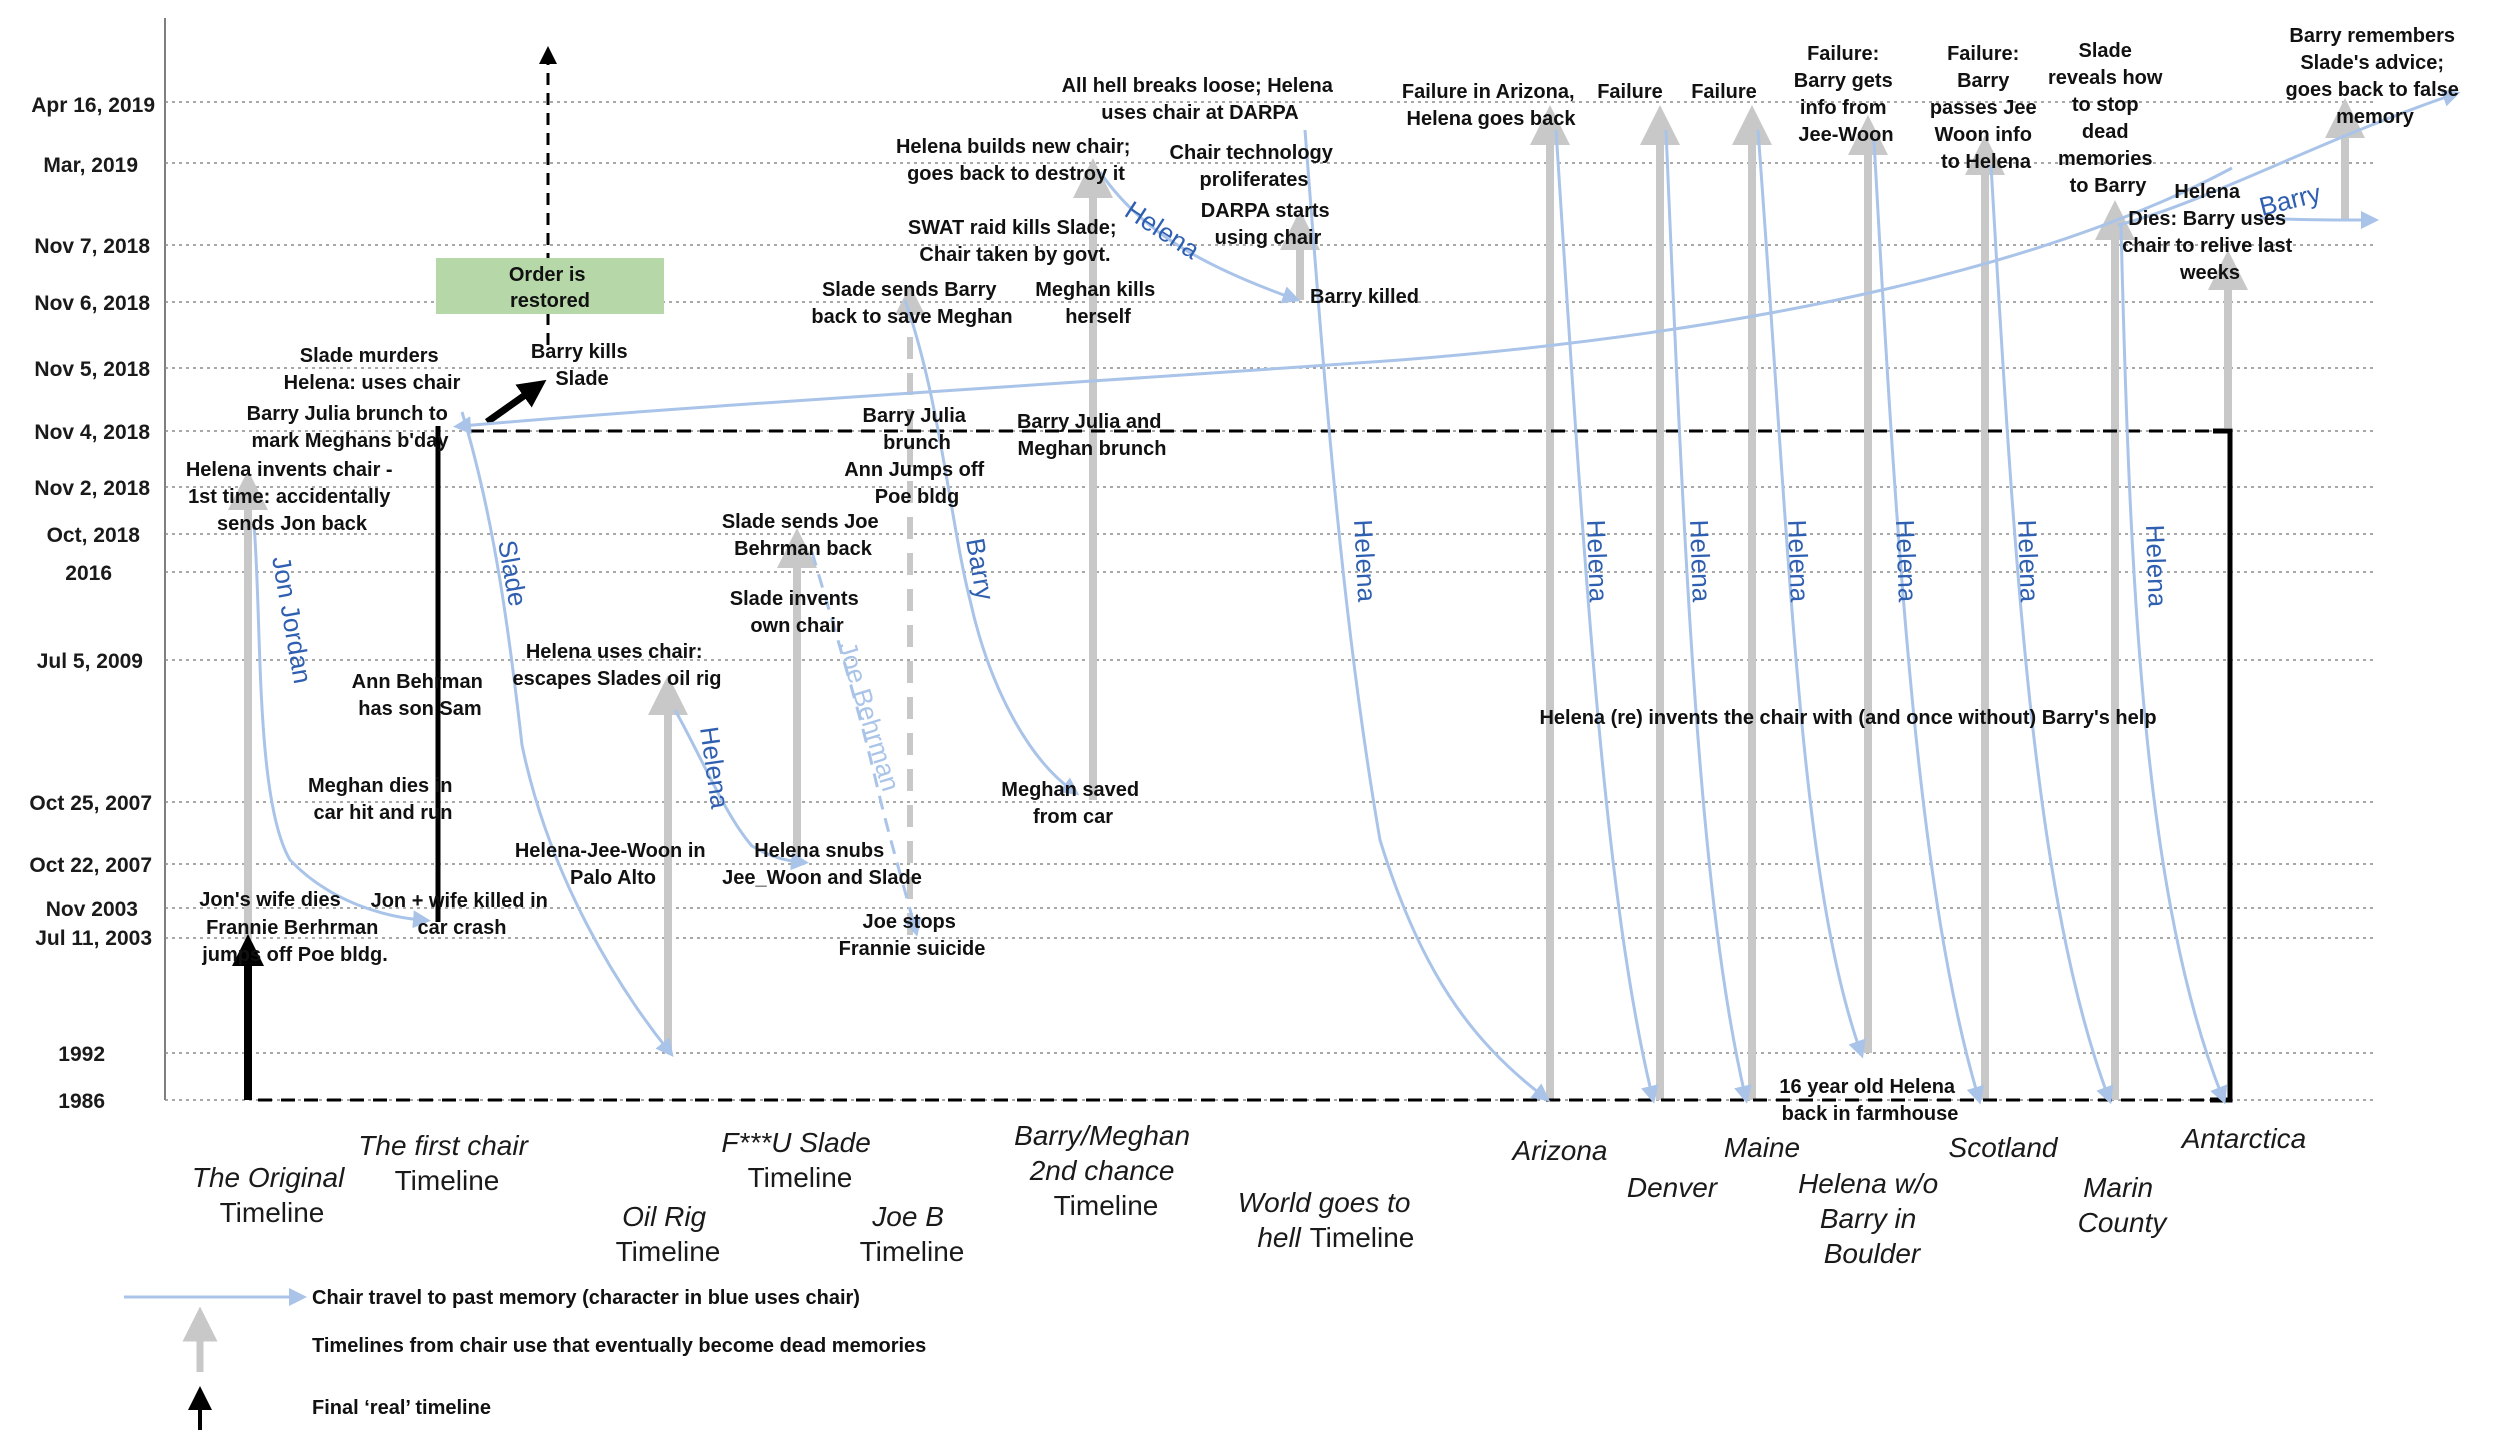  What do you see at coordinates (446, 1163) in the screenshot?
I see `timeline-first-chair: The first chair Timeline` at bounding box center [446, 1163].